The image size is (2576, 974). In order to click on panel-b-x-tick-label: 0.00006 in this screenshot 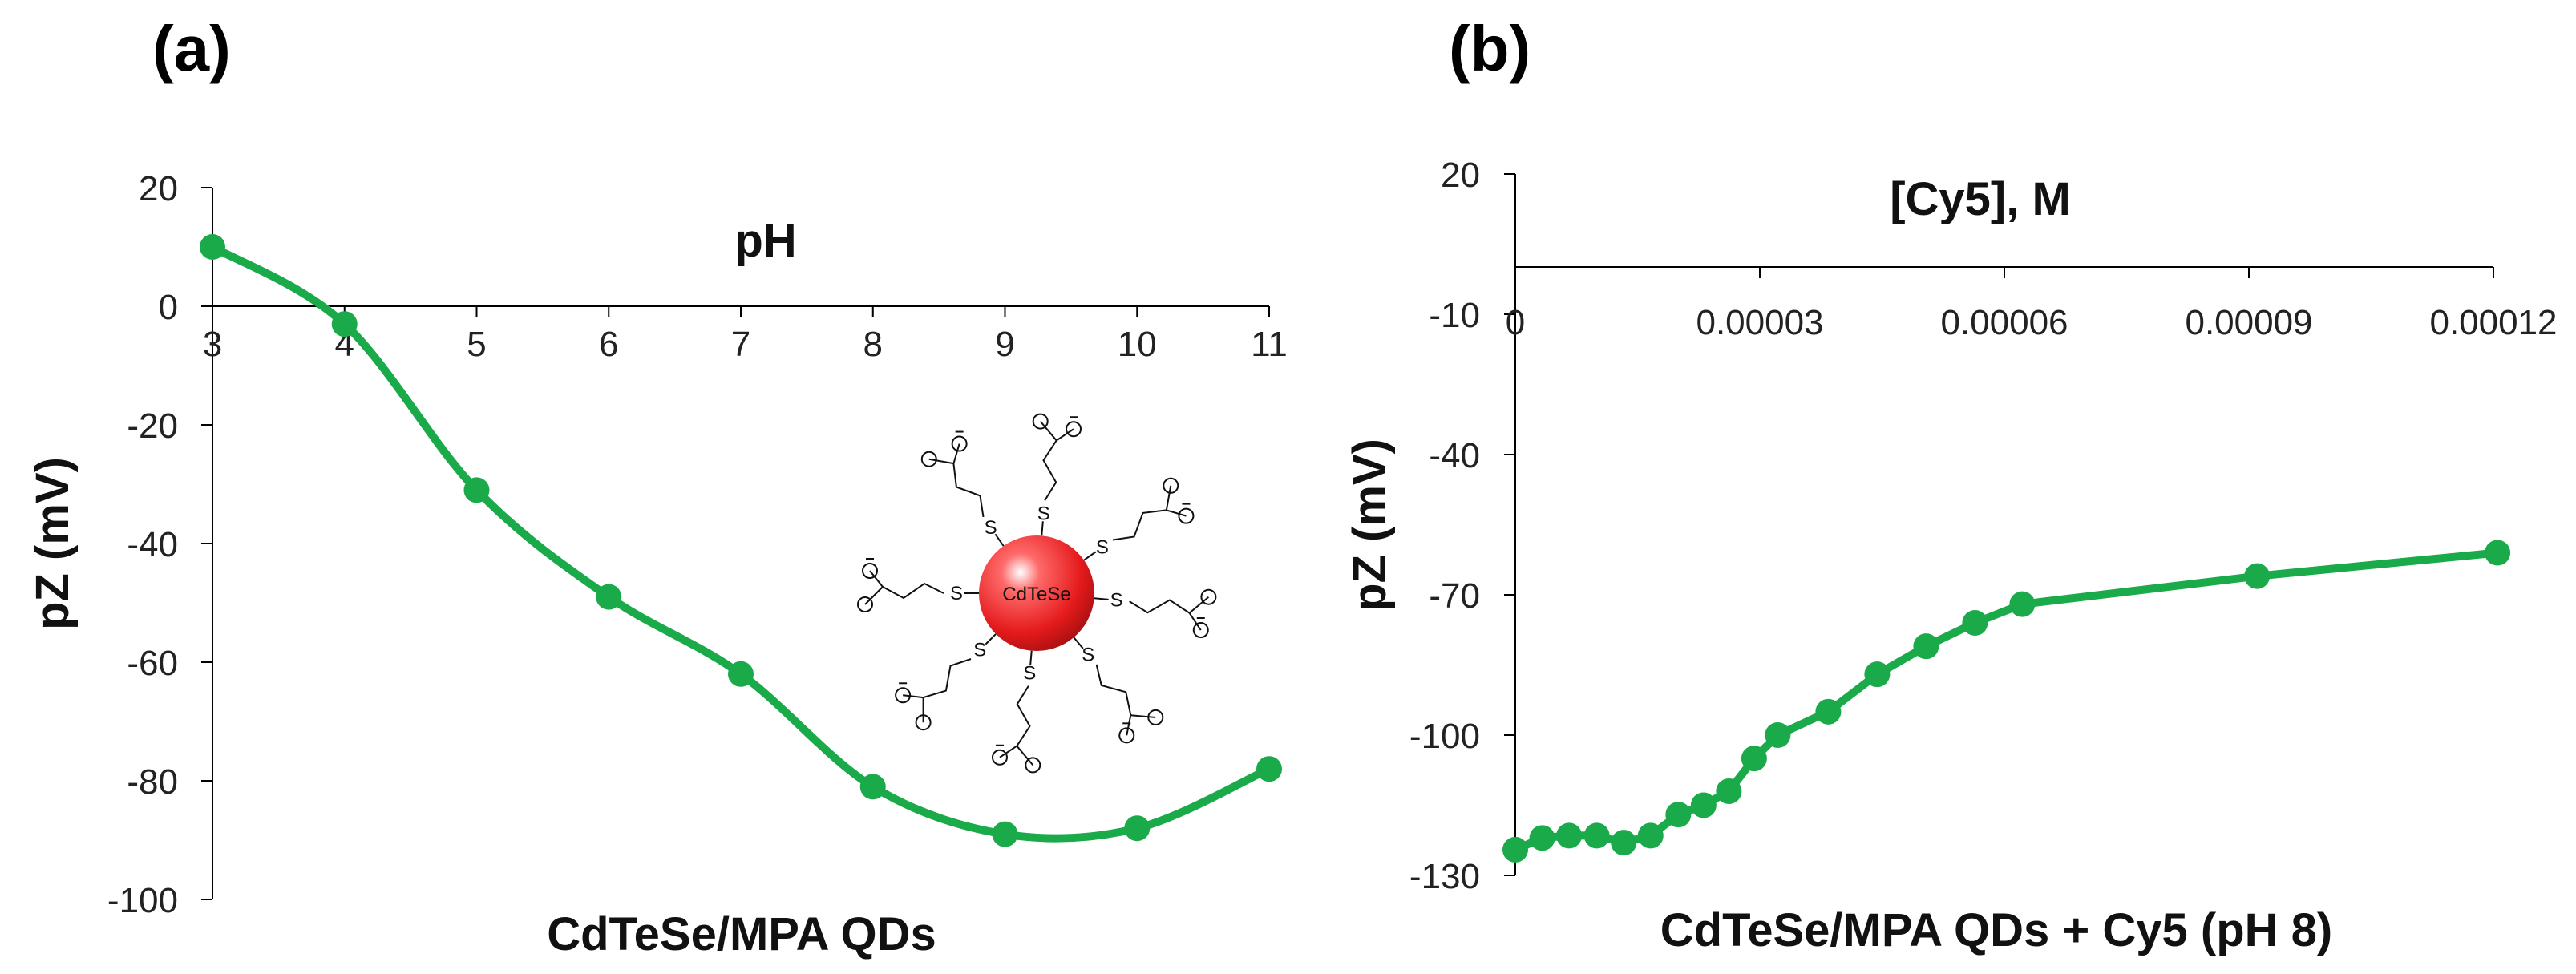, I will do `click(2004, 322)`.